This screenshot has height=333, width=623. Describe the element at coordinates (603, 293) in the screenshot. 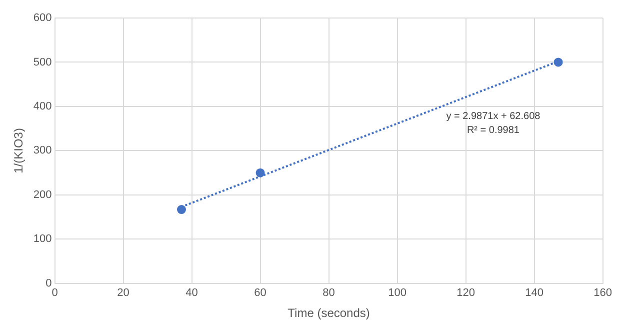

I see `x-tick-label: 160` at that location.